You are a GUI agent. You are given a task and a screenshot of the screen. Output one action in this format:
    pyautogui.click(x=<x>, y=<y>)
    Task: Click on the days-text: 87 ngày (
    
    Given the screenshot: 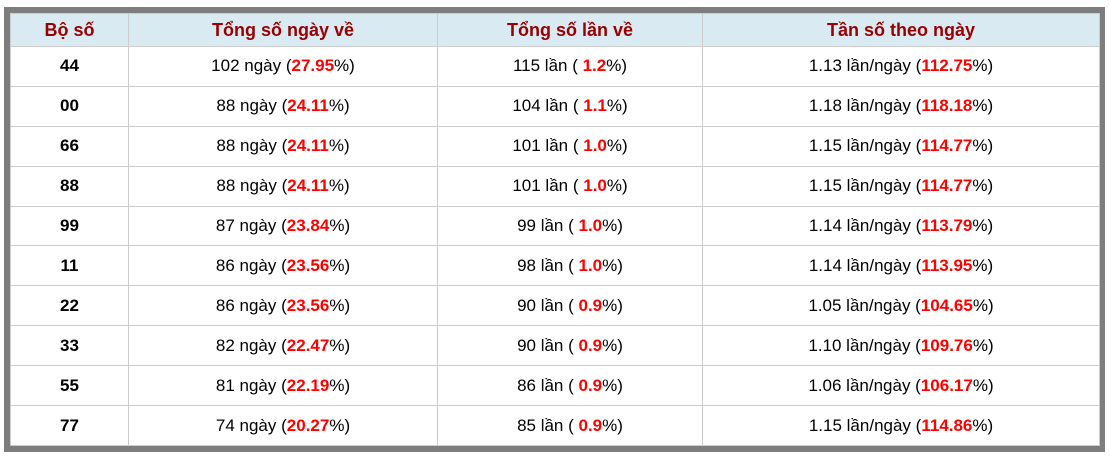 What is the action you would take?
    pyautogui.click(x=251, y=225)
    